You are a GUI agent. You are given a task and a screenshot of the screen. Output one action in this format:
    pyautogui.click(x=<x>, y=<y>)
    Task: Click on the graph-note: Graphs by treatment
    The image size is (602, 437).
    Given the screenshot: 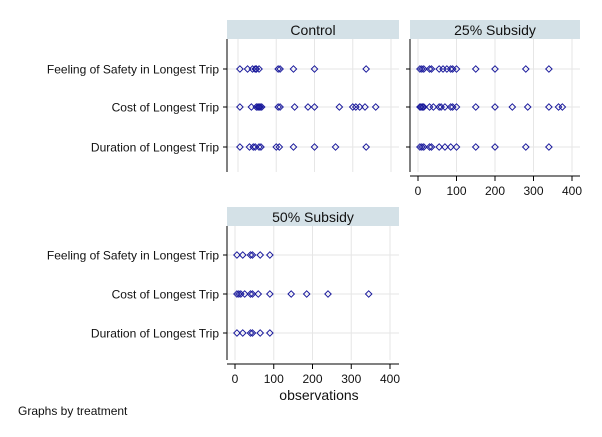 What is the action you would take?
    pyautogui.click(x=73, y=411)
    